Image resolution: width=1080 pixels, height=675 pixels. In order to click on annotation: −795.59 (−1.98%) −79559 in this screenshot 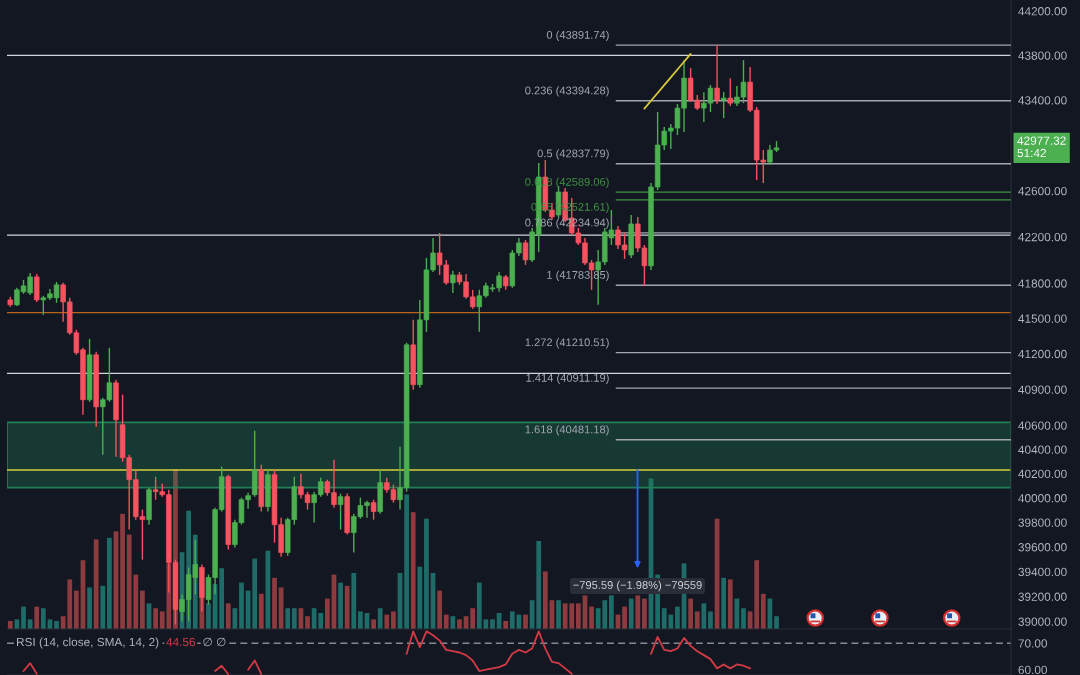, I will do `click(637, 586)`.